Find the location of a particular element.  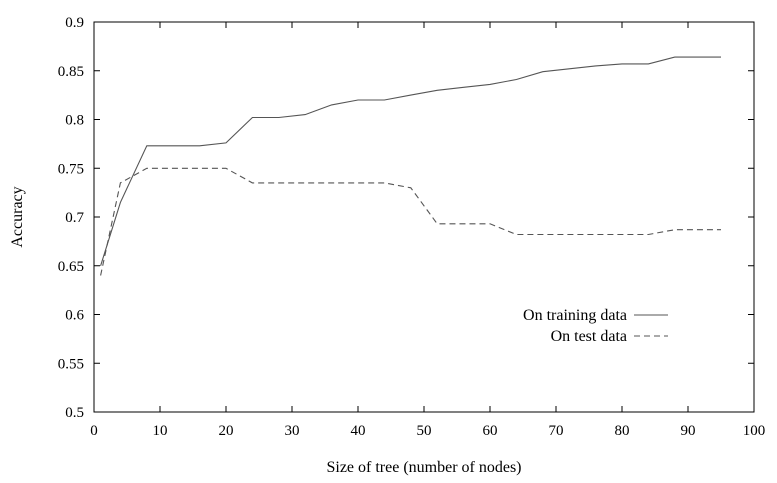

y-tick-label: 0.55 is located at coordinates (71, 364).